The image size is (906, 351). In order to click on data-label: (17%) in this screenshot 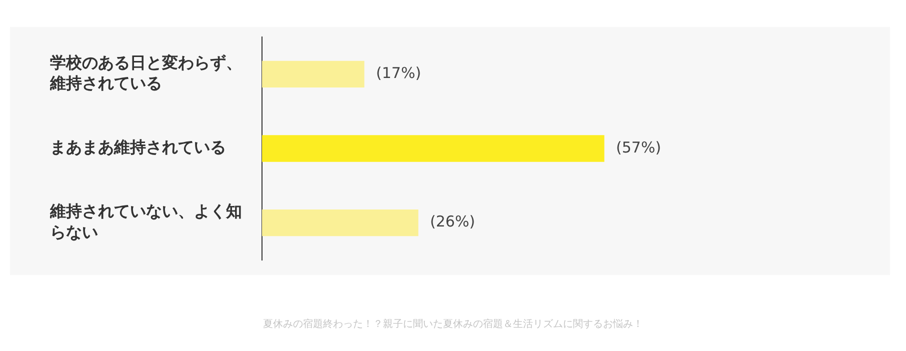, I will do `click(399, 73)`.